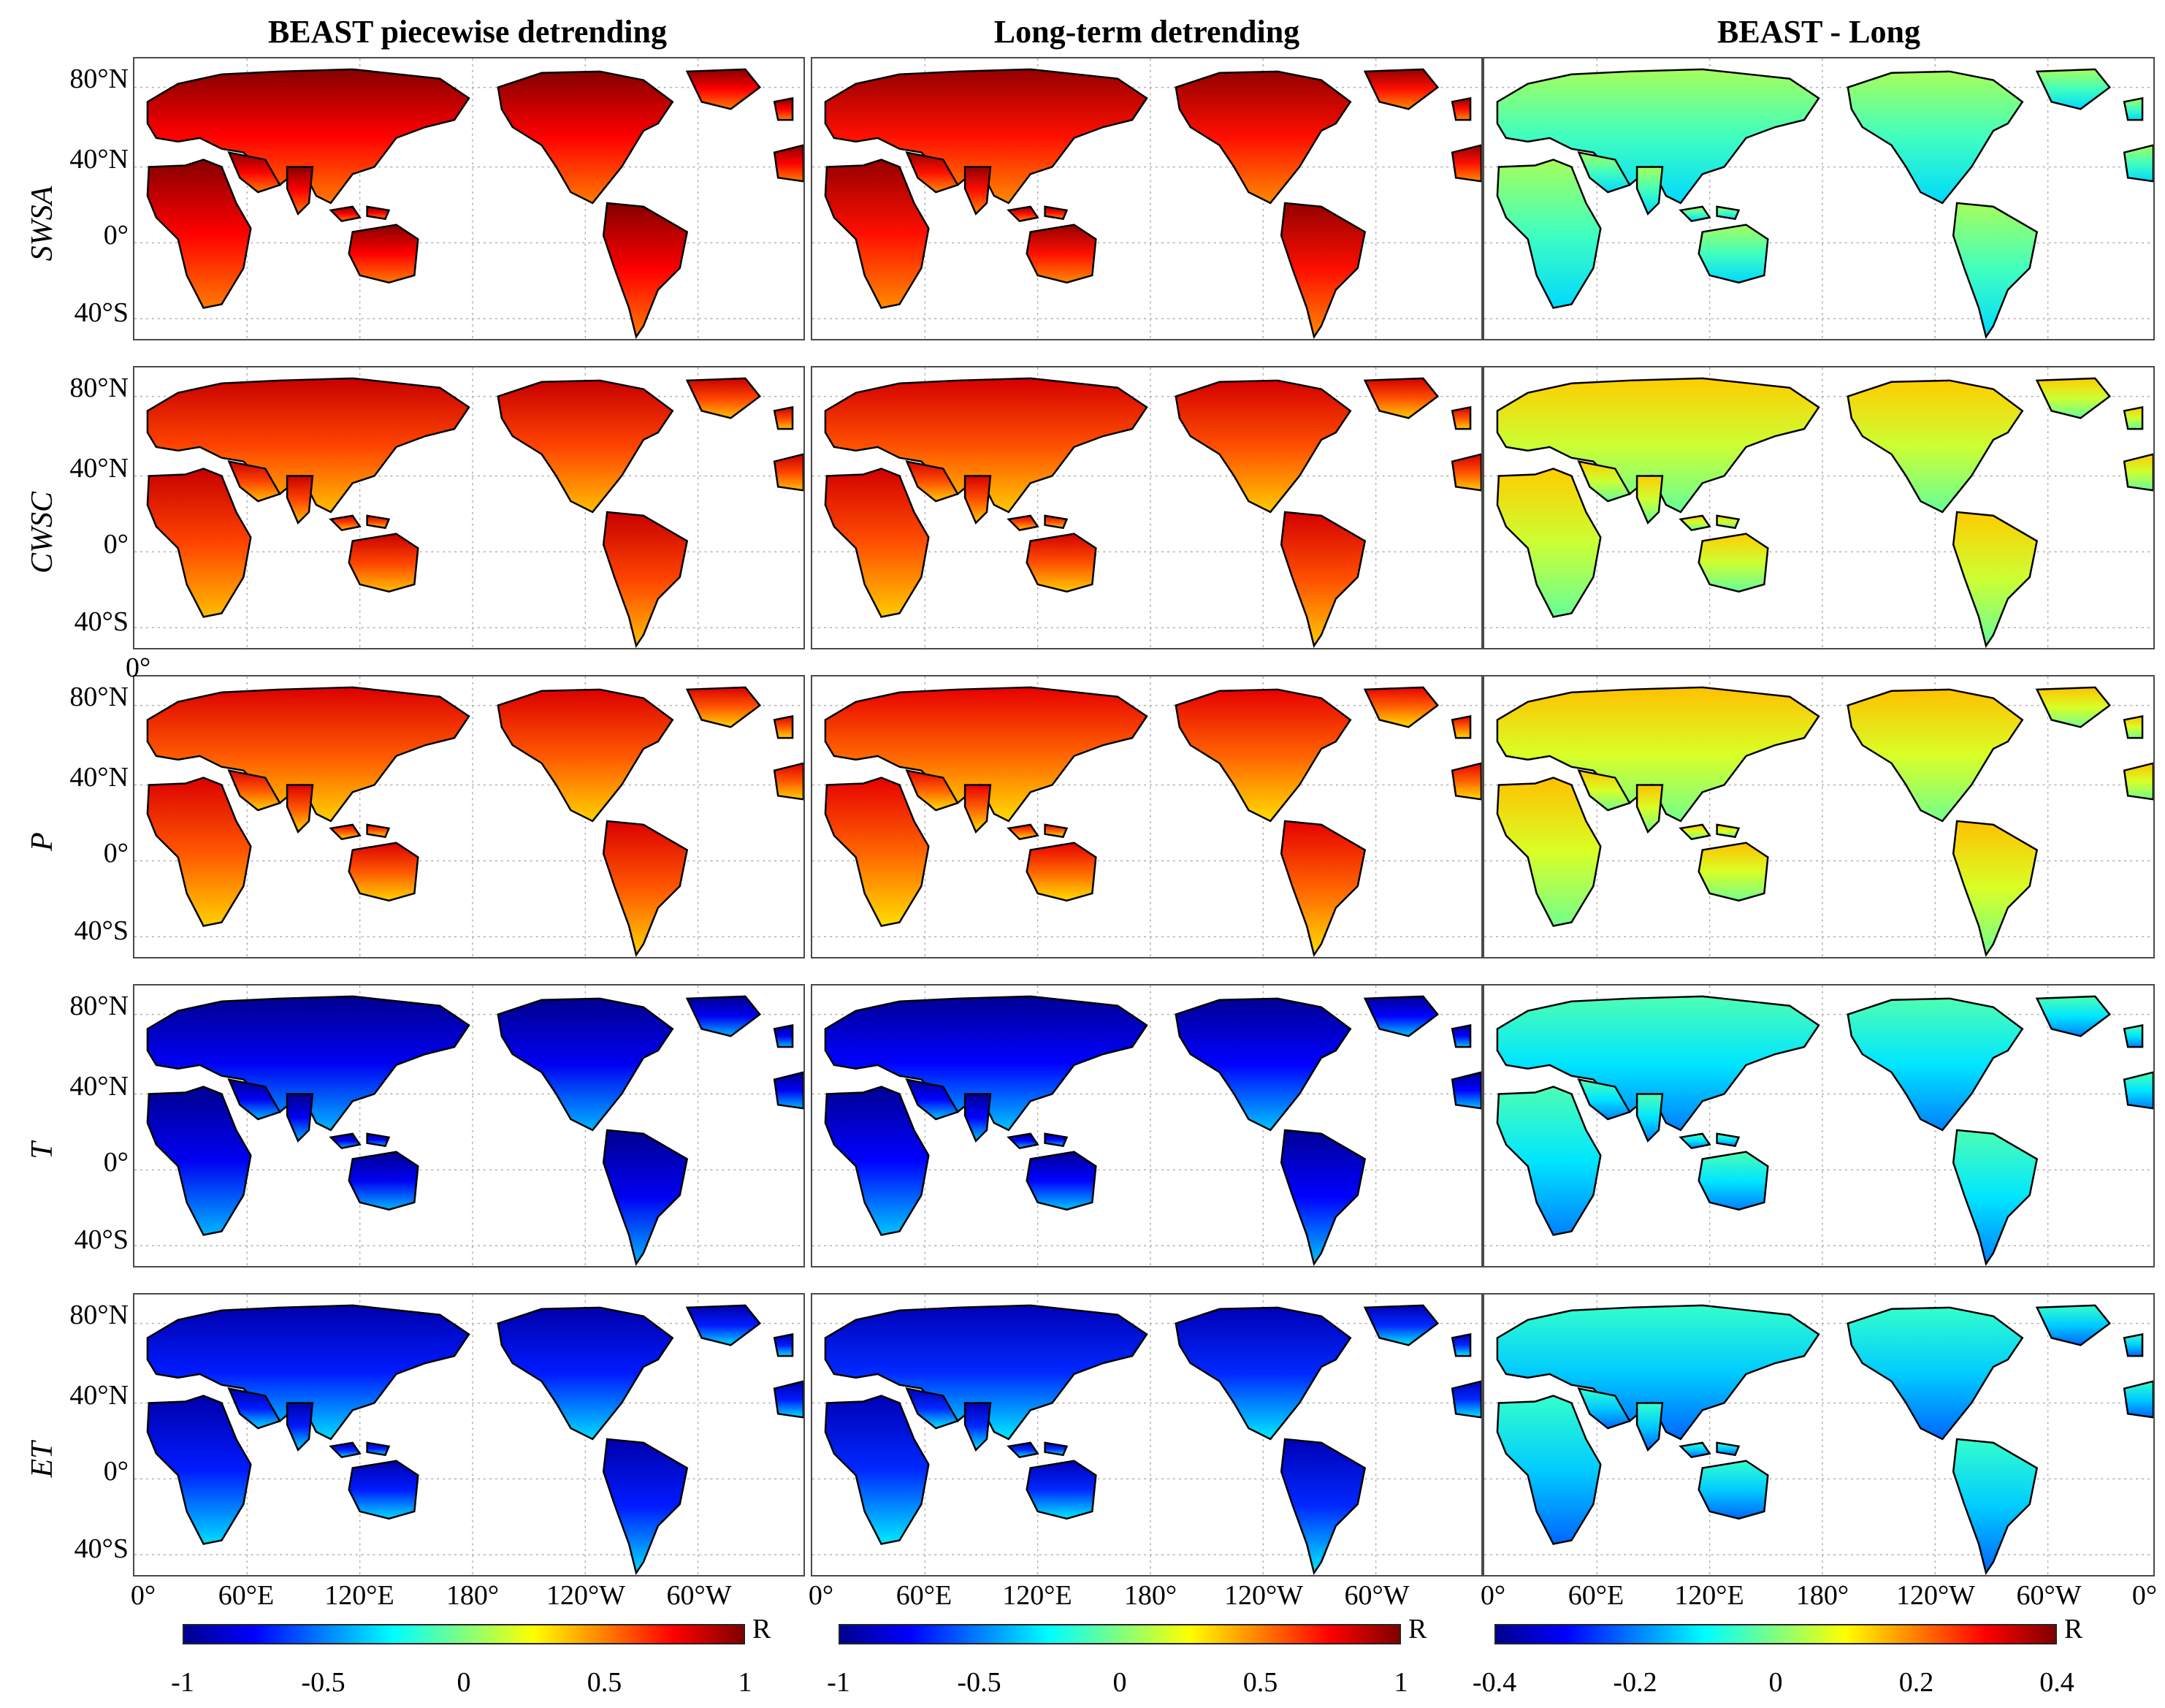  Describe the element at coordinates (1916, 1682) in the screenshot. I see `colorbar-tick-label: 0.2` at that location.